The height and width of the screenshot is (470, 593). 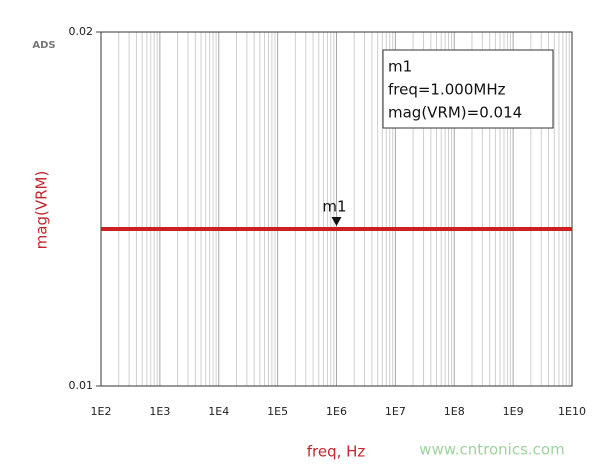 I want to click on x-tick-label: 1E5, so click(x=277, y=411).